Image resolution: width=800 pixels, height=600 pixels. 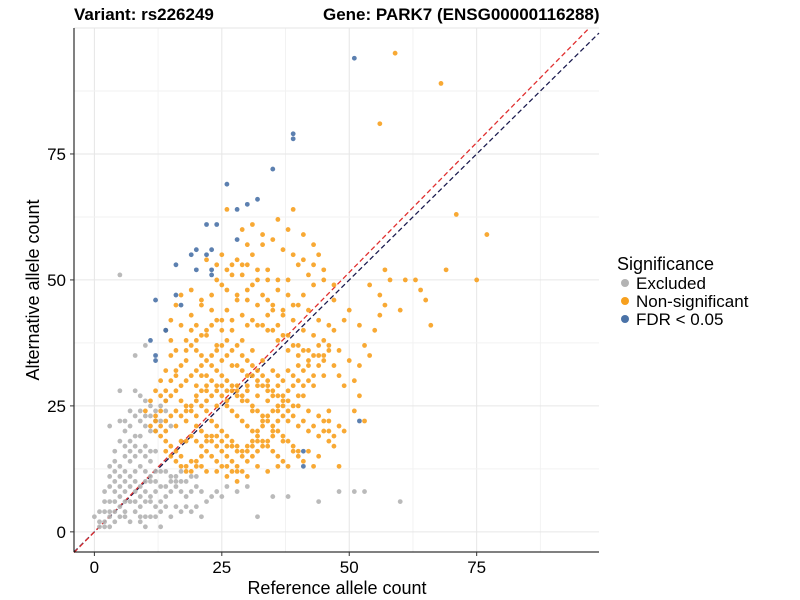 I want to click on chart-title-variant: Variant: rs226249, so click(x=144, y=14).